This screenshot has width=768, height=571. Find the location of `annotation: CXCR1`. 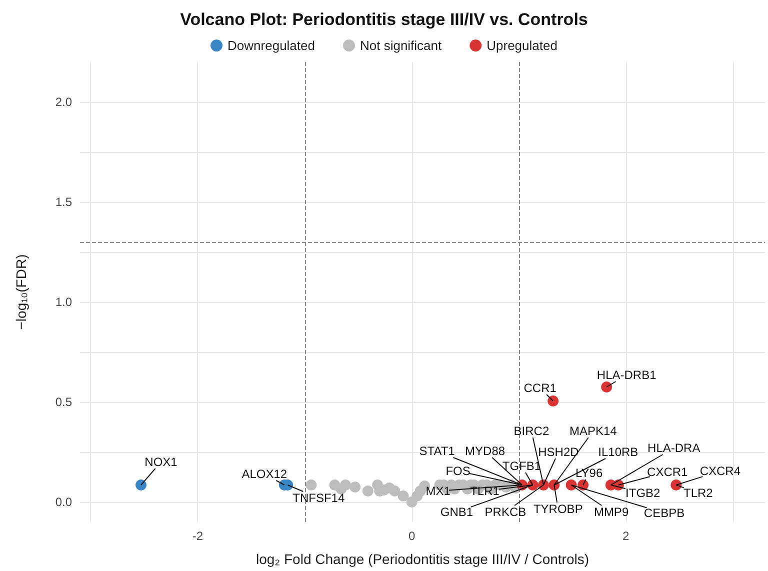

annotation: CXCR1 is located at coordinates (667, 472).